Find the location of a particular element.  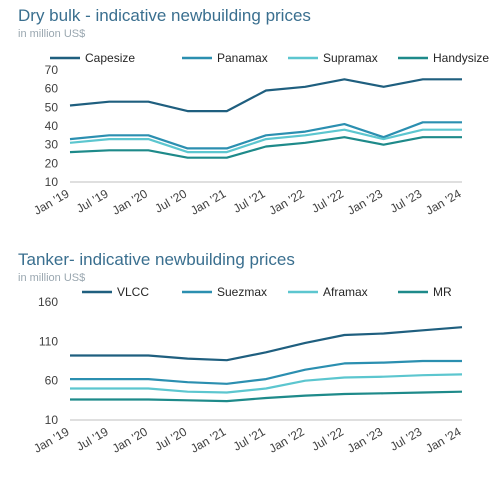

series-line-vlcc is located at coordinates (266, 344).